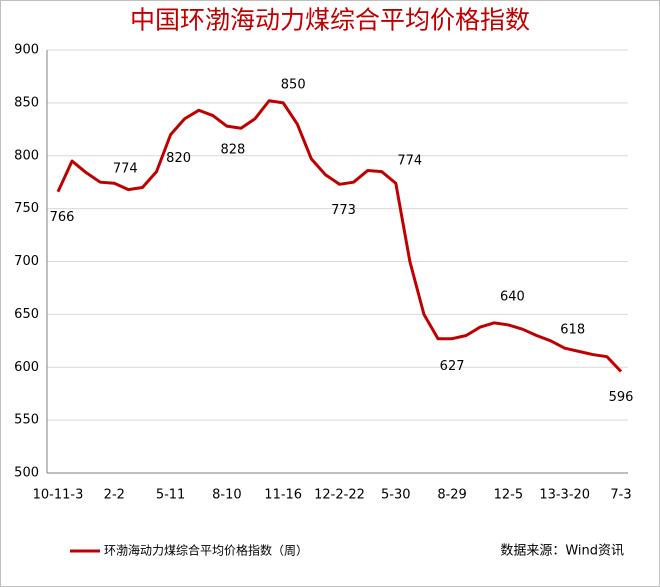 The width and height of the screenshot is (660, 587). I want to click on x-tick-label: 12-5, so click(509, 495).